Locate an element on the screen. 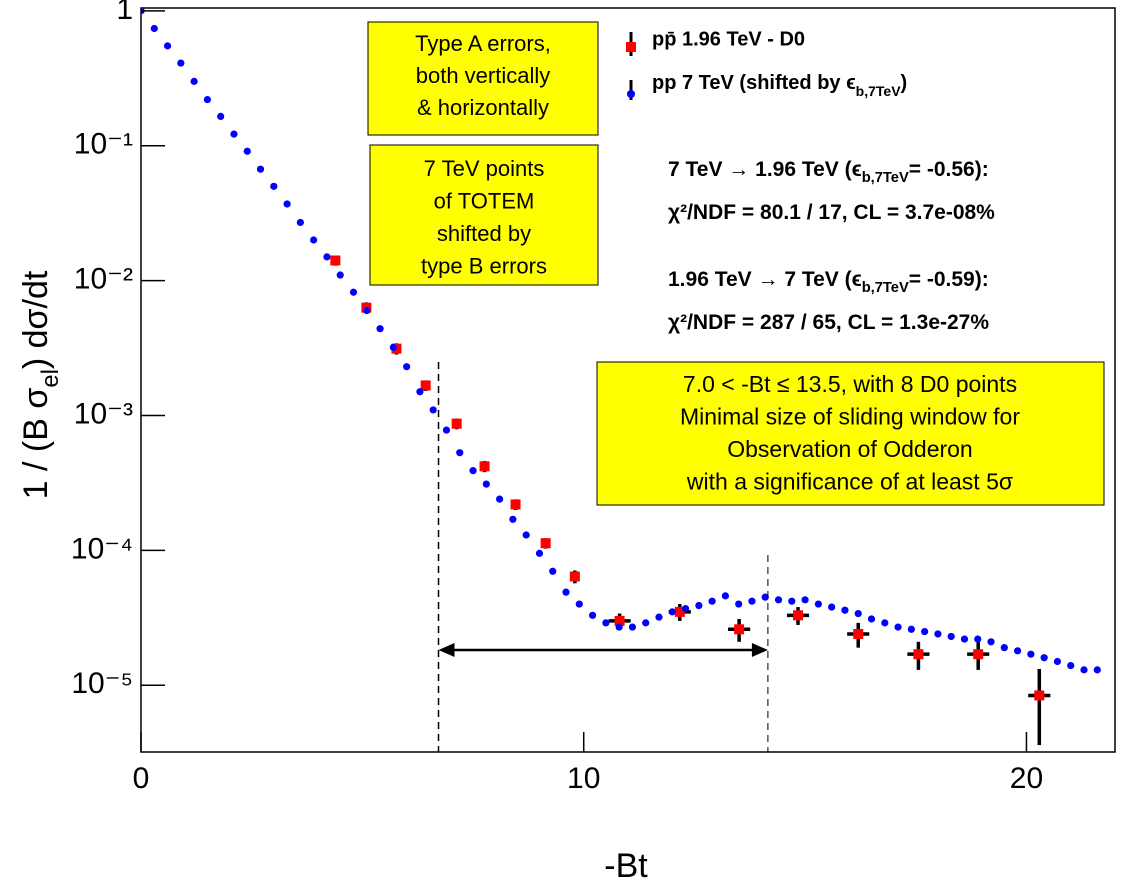 The width and height of the screenshot is (1122, 894). legend-label: pp̄ 1.96 TeV - D0 is located at coordinates (728, 39).